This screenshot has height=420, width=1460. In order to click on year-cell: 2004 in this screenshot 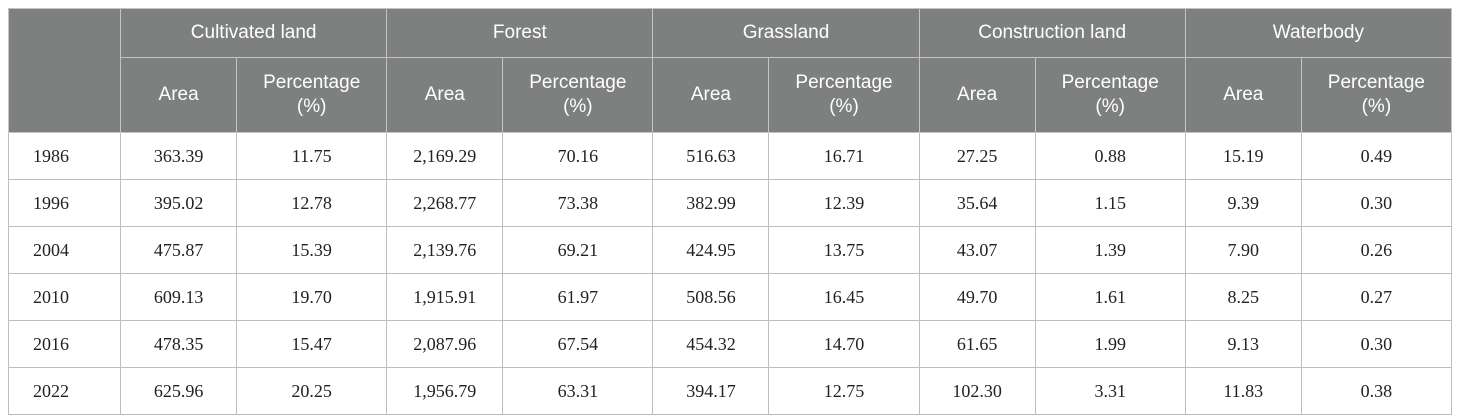, I will do `click(64, 250)`.